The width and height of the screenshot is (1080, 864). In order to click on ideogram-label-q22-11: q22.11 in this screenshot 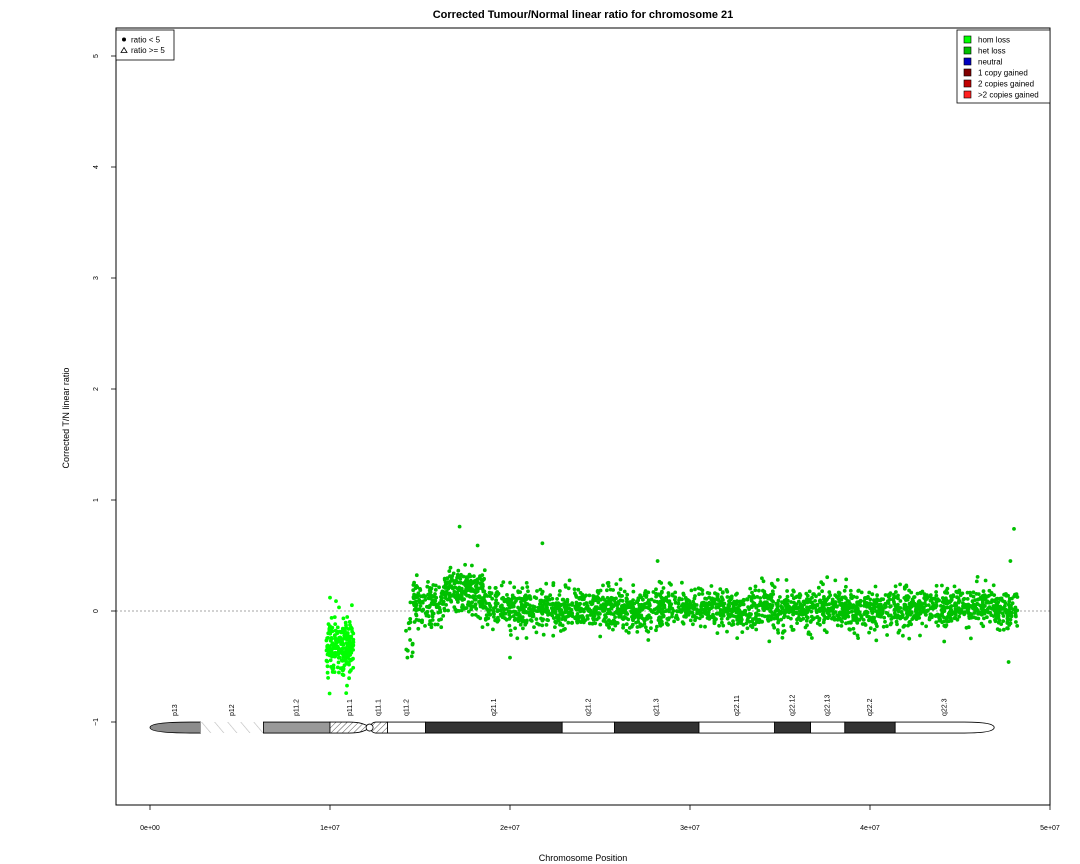, I will do `click(737, 705)`.